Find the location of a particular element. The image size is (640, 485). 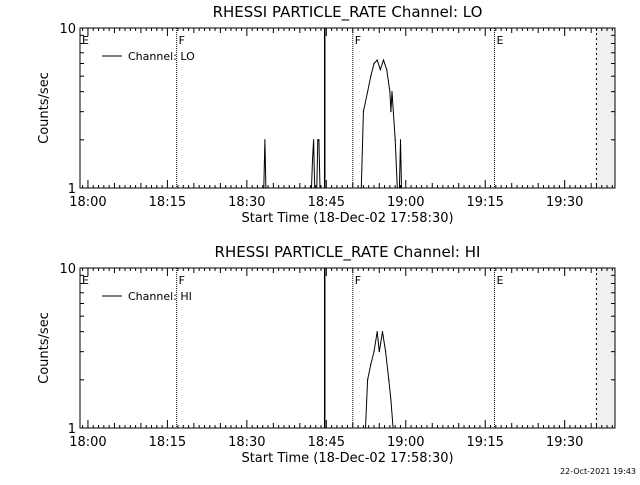

legend-entry: Channel: LO is located at coordinates (161, 56).